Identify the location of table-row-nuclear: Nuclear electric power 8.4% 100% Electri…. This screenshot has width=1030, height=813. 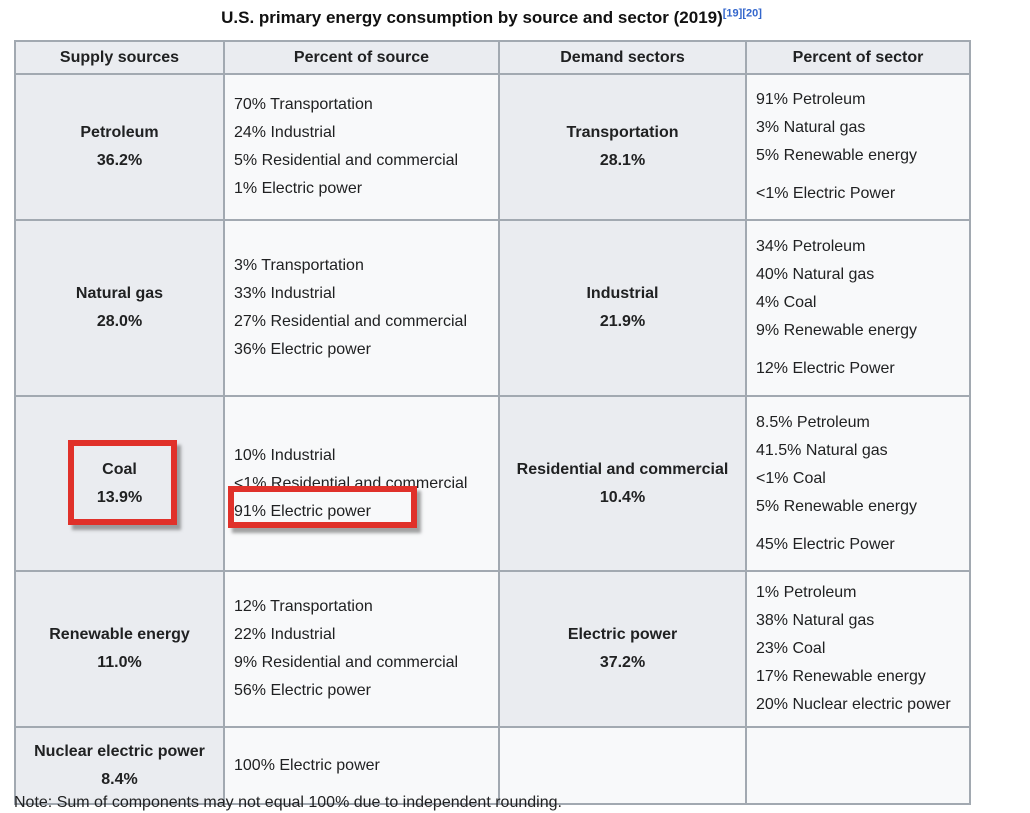
(492, 765).